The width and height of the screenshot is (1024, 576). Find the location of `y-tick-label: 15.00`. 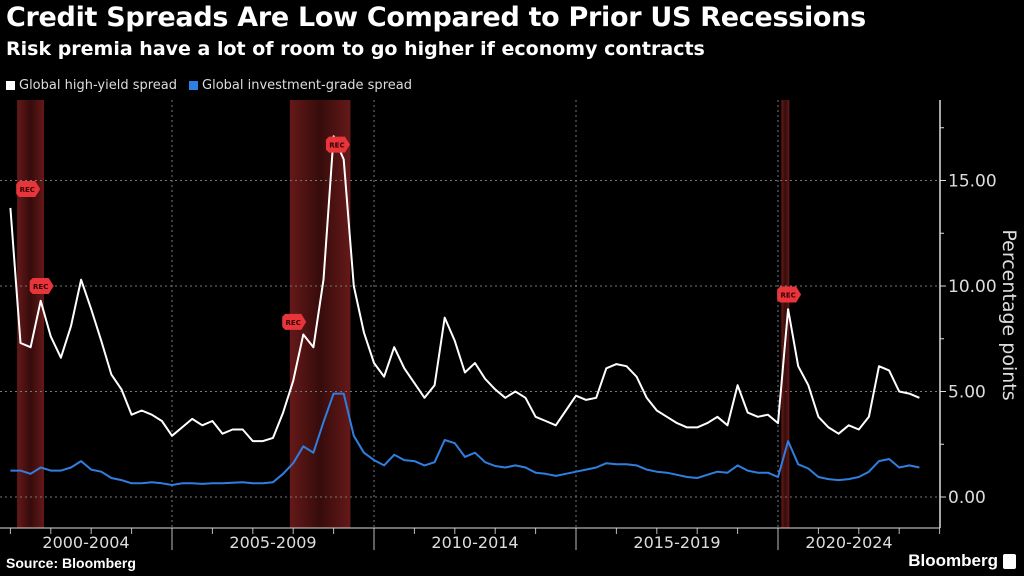

y-tick-label: 15.00 is located at coordinates (972, 182).